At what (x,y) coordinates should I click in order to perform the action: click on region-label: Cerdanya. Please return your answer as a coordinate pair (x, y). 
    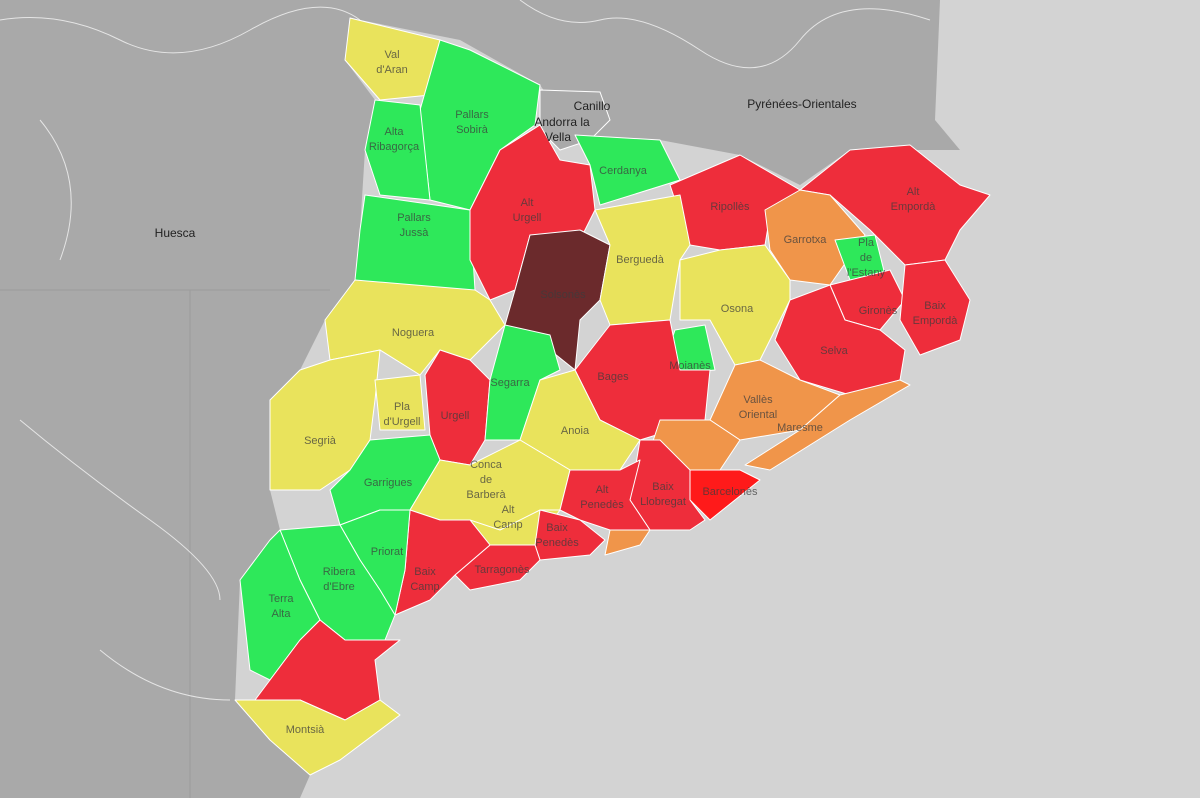
    Looking at the image, I should click on (623, 171).